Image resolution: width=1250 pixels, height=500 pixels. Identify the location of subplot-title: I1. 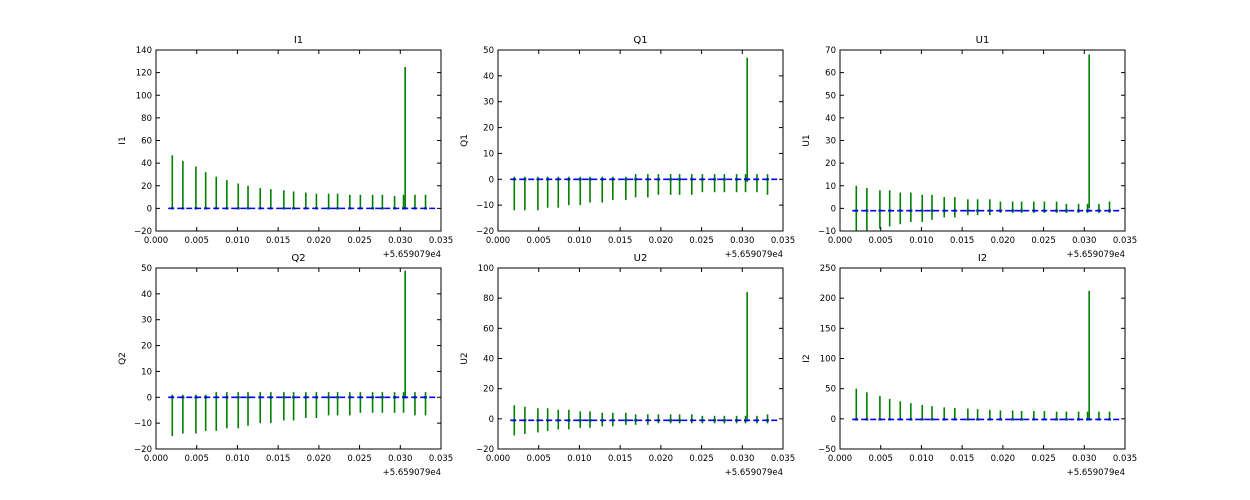
(298, 40).